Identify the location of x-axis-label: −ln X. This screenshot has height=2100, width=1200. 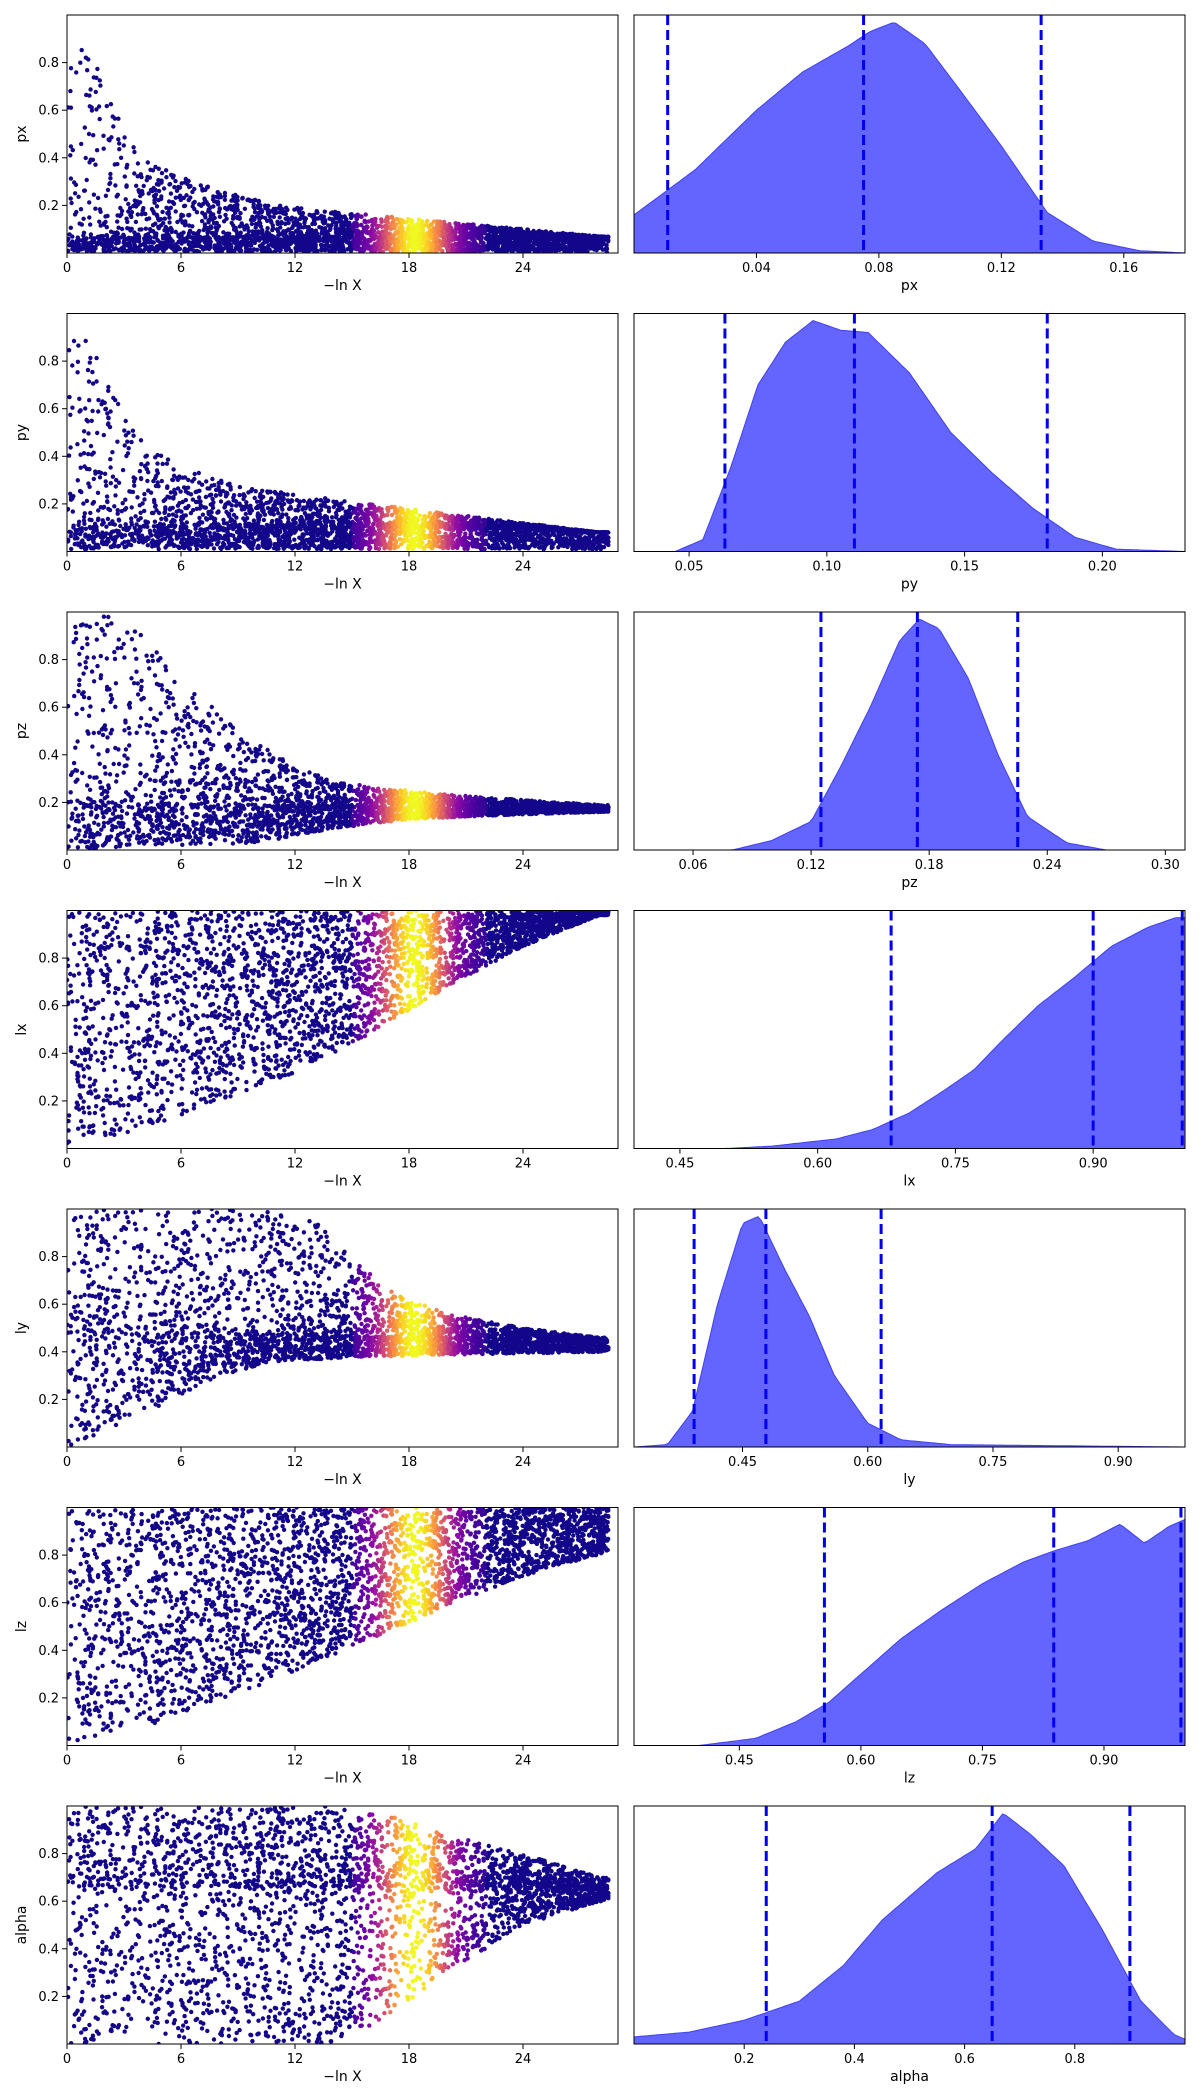
(342, 286).